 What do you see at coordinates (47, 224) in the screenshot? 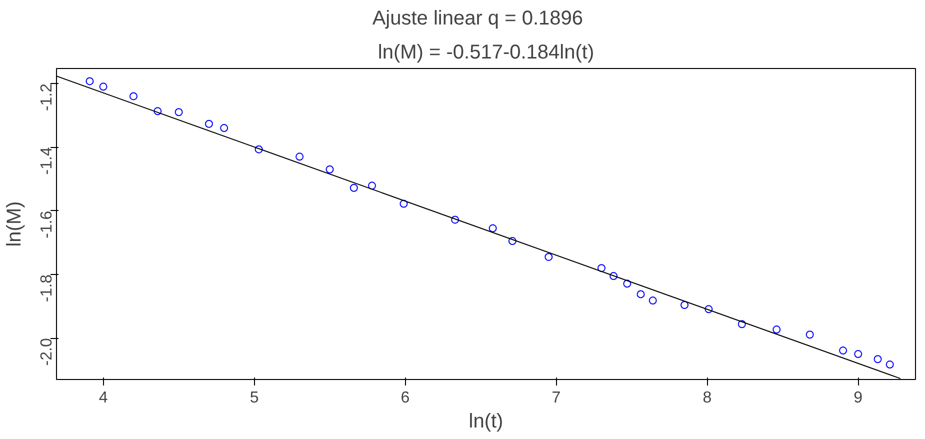
I see `y-tick-label: -1.6` at bounding box center [47, 224].